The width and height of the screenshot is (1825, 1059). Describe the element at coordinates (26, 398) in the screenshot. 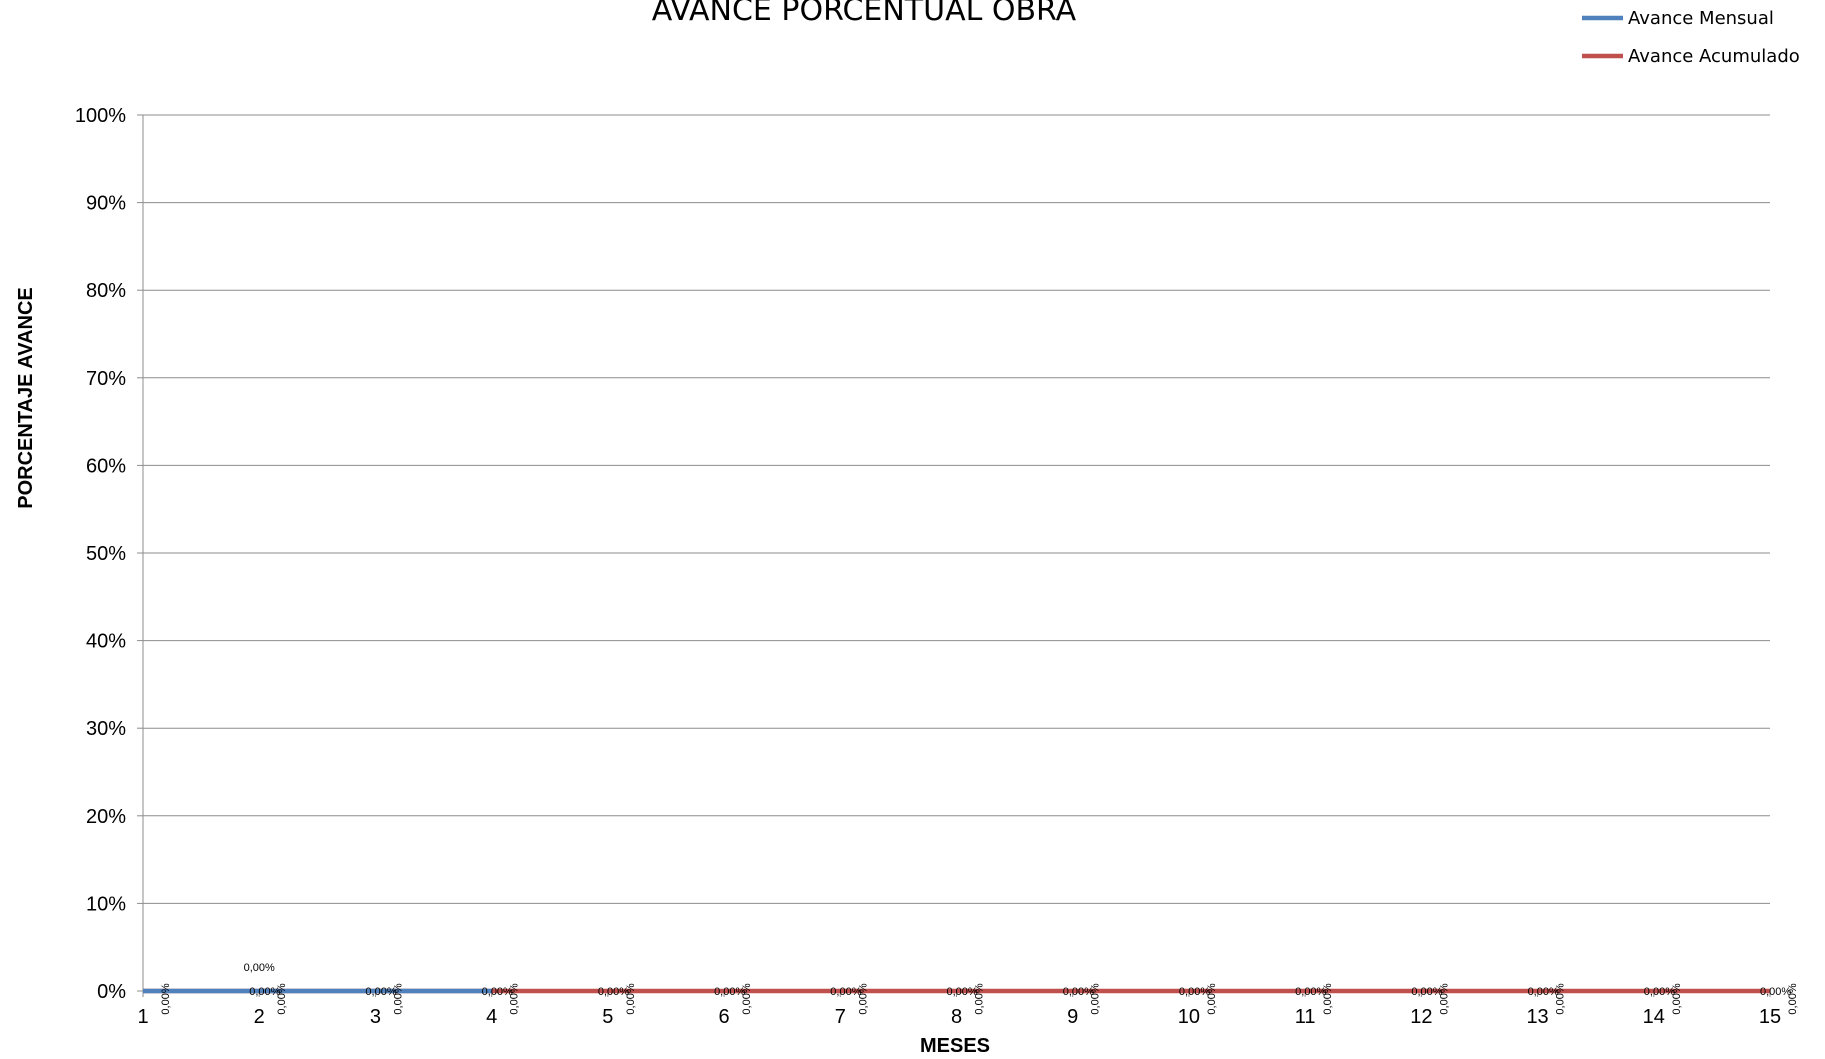

I see `y-axis-title: PORCENTAJE AVANCE` at that location.